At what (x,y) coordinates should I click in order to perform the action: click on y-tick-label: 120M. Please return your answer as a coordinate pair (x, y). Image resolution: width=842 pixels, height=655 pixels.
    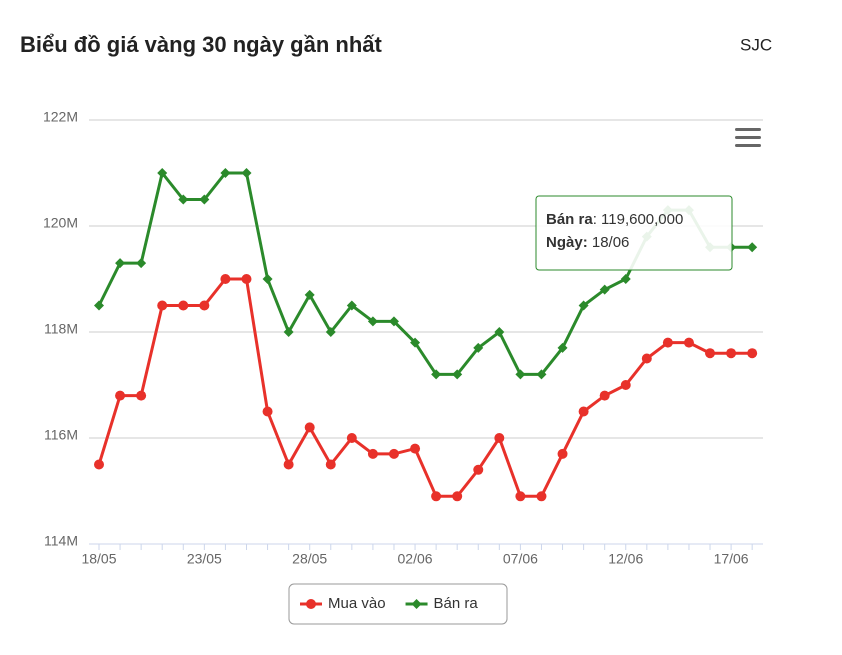
    Looking at the image, I should click on (60, 223).